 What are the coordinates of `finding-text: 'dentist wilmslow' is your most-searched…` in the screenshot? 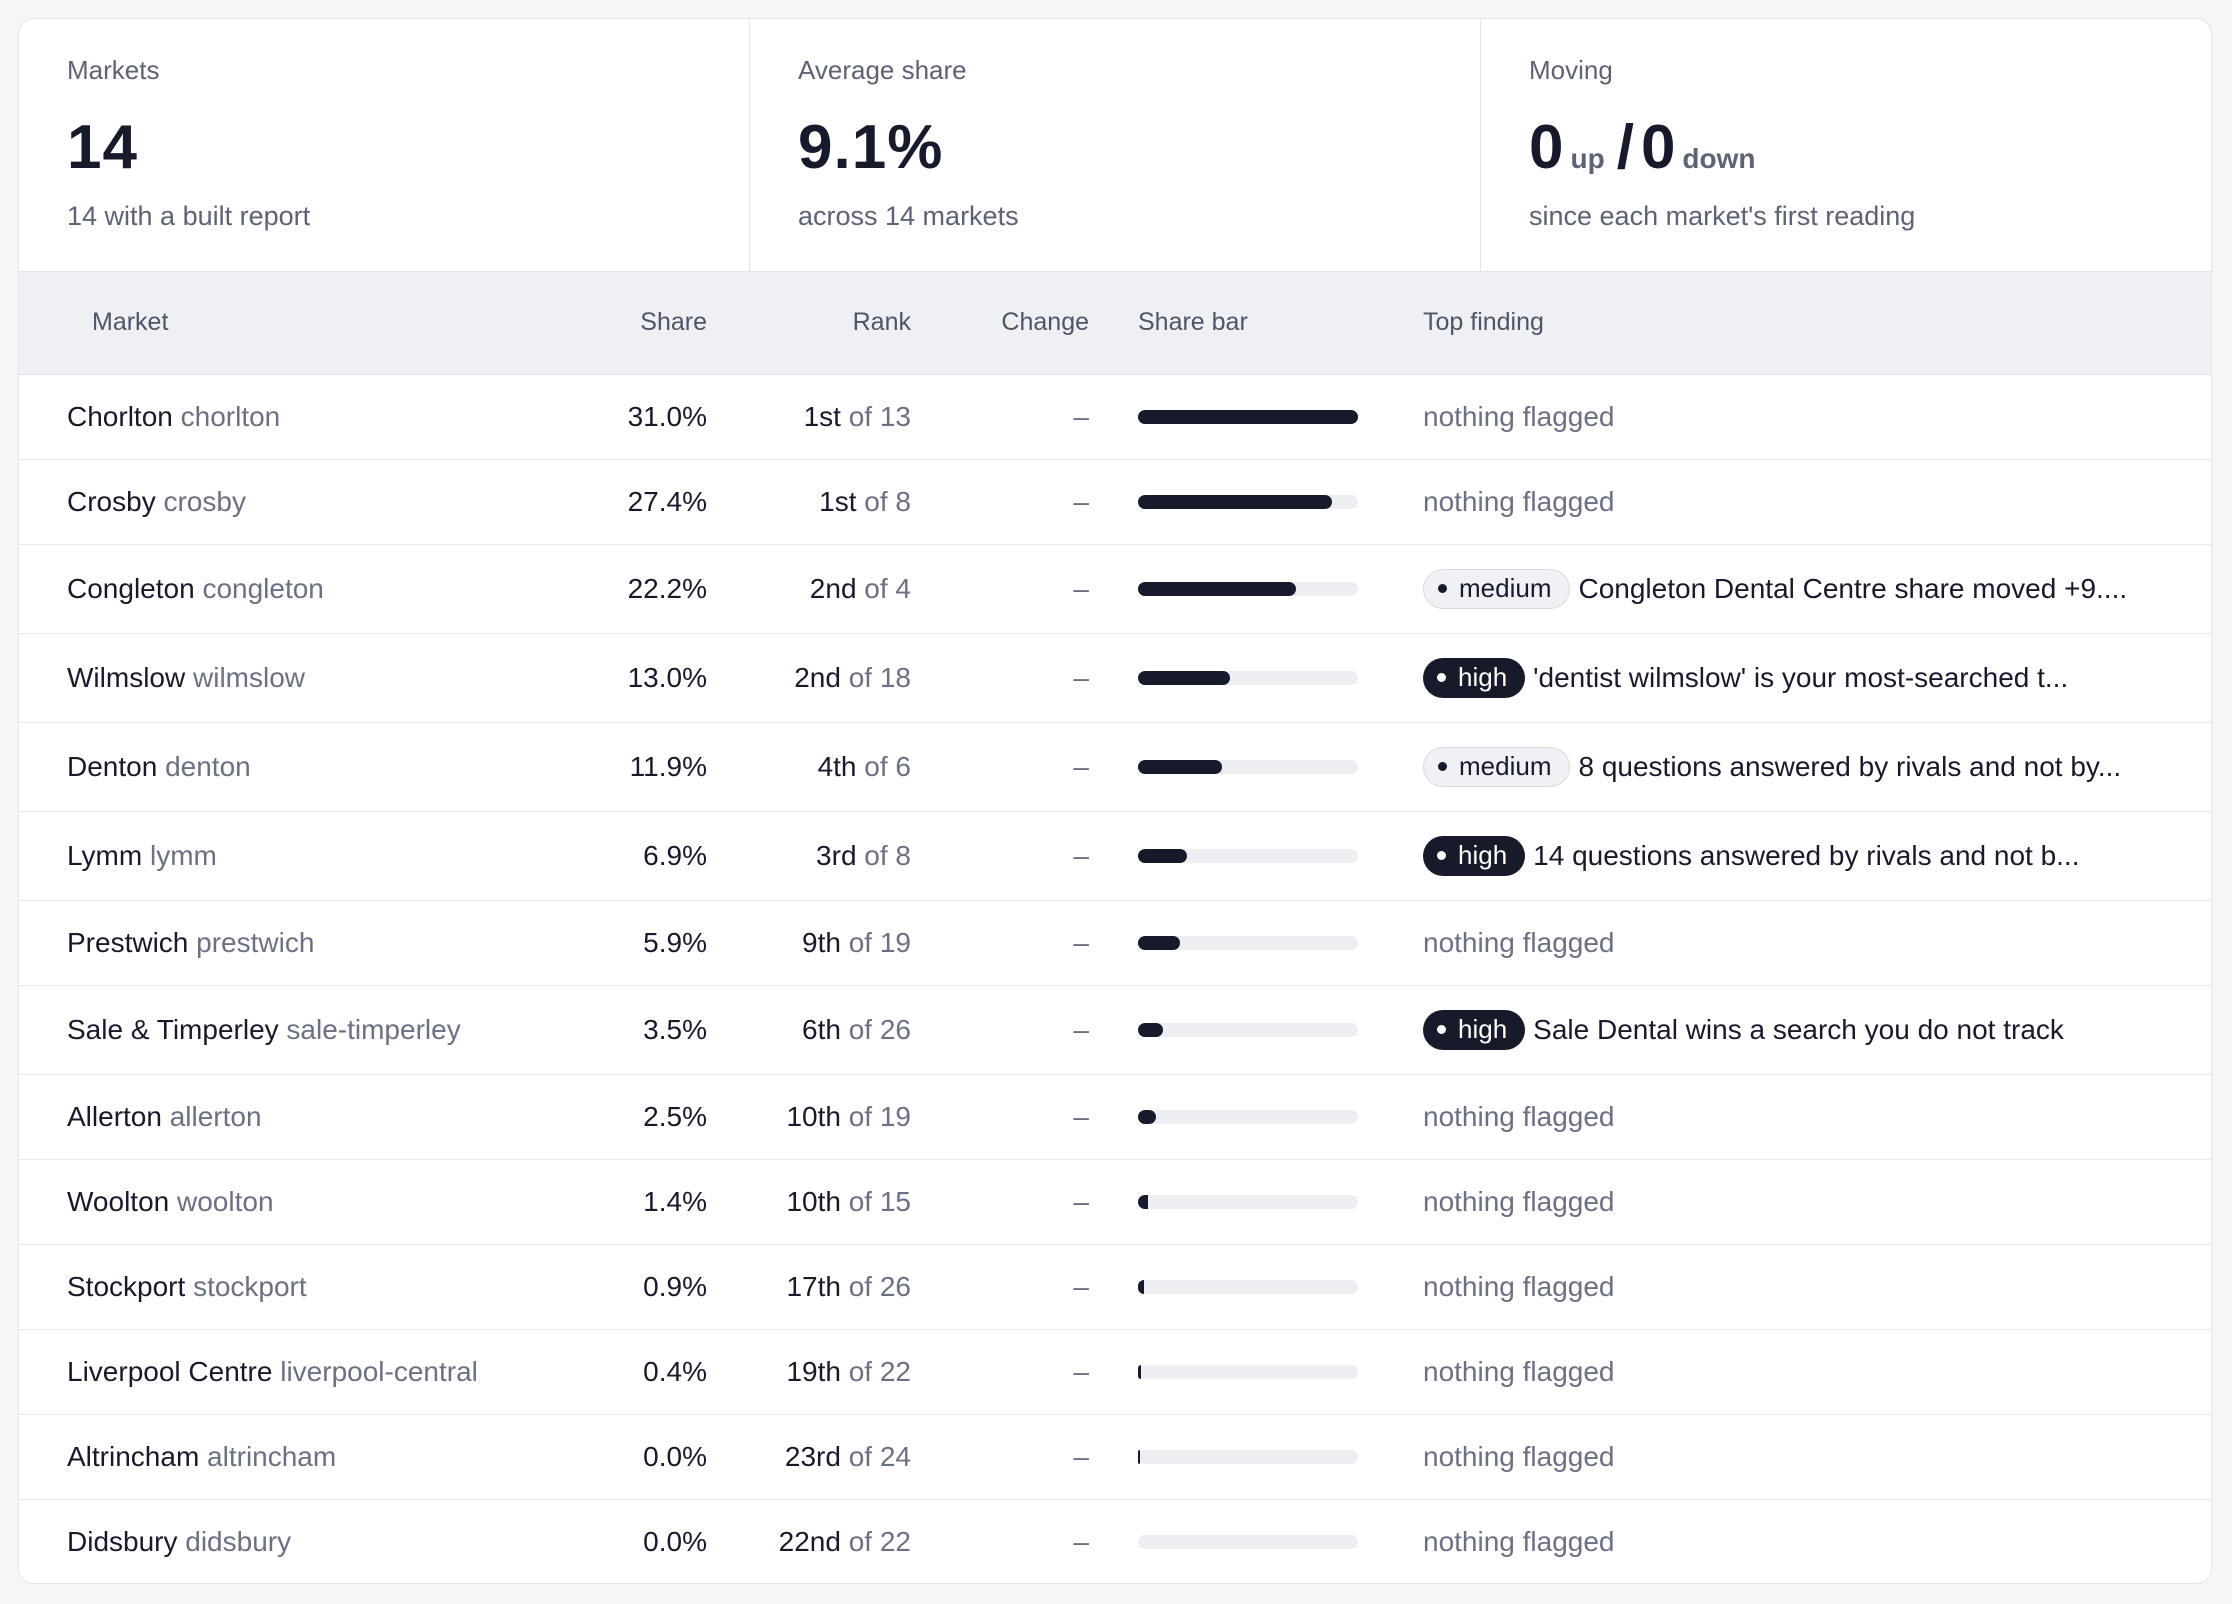 It's located at (1801, 677).